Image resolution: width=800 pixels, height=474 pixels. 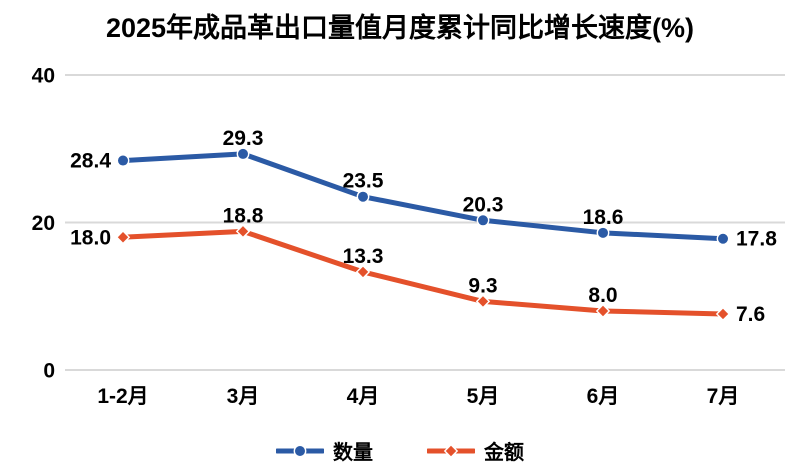 I want to click on x-axis-label-5: 7月, so click(x=723, y=396).